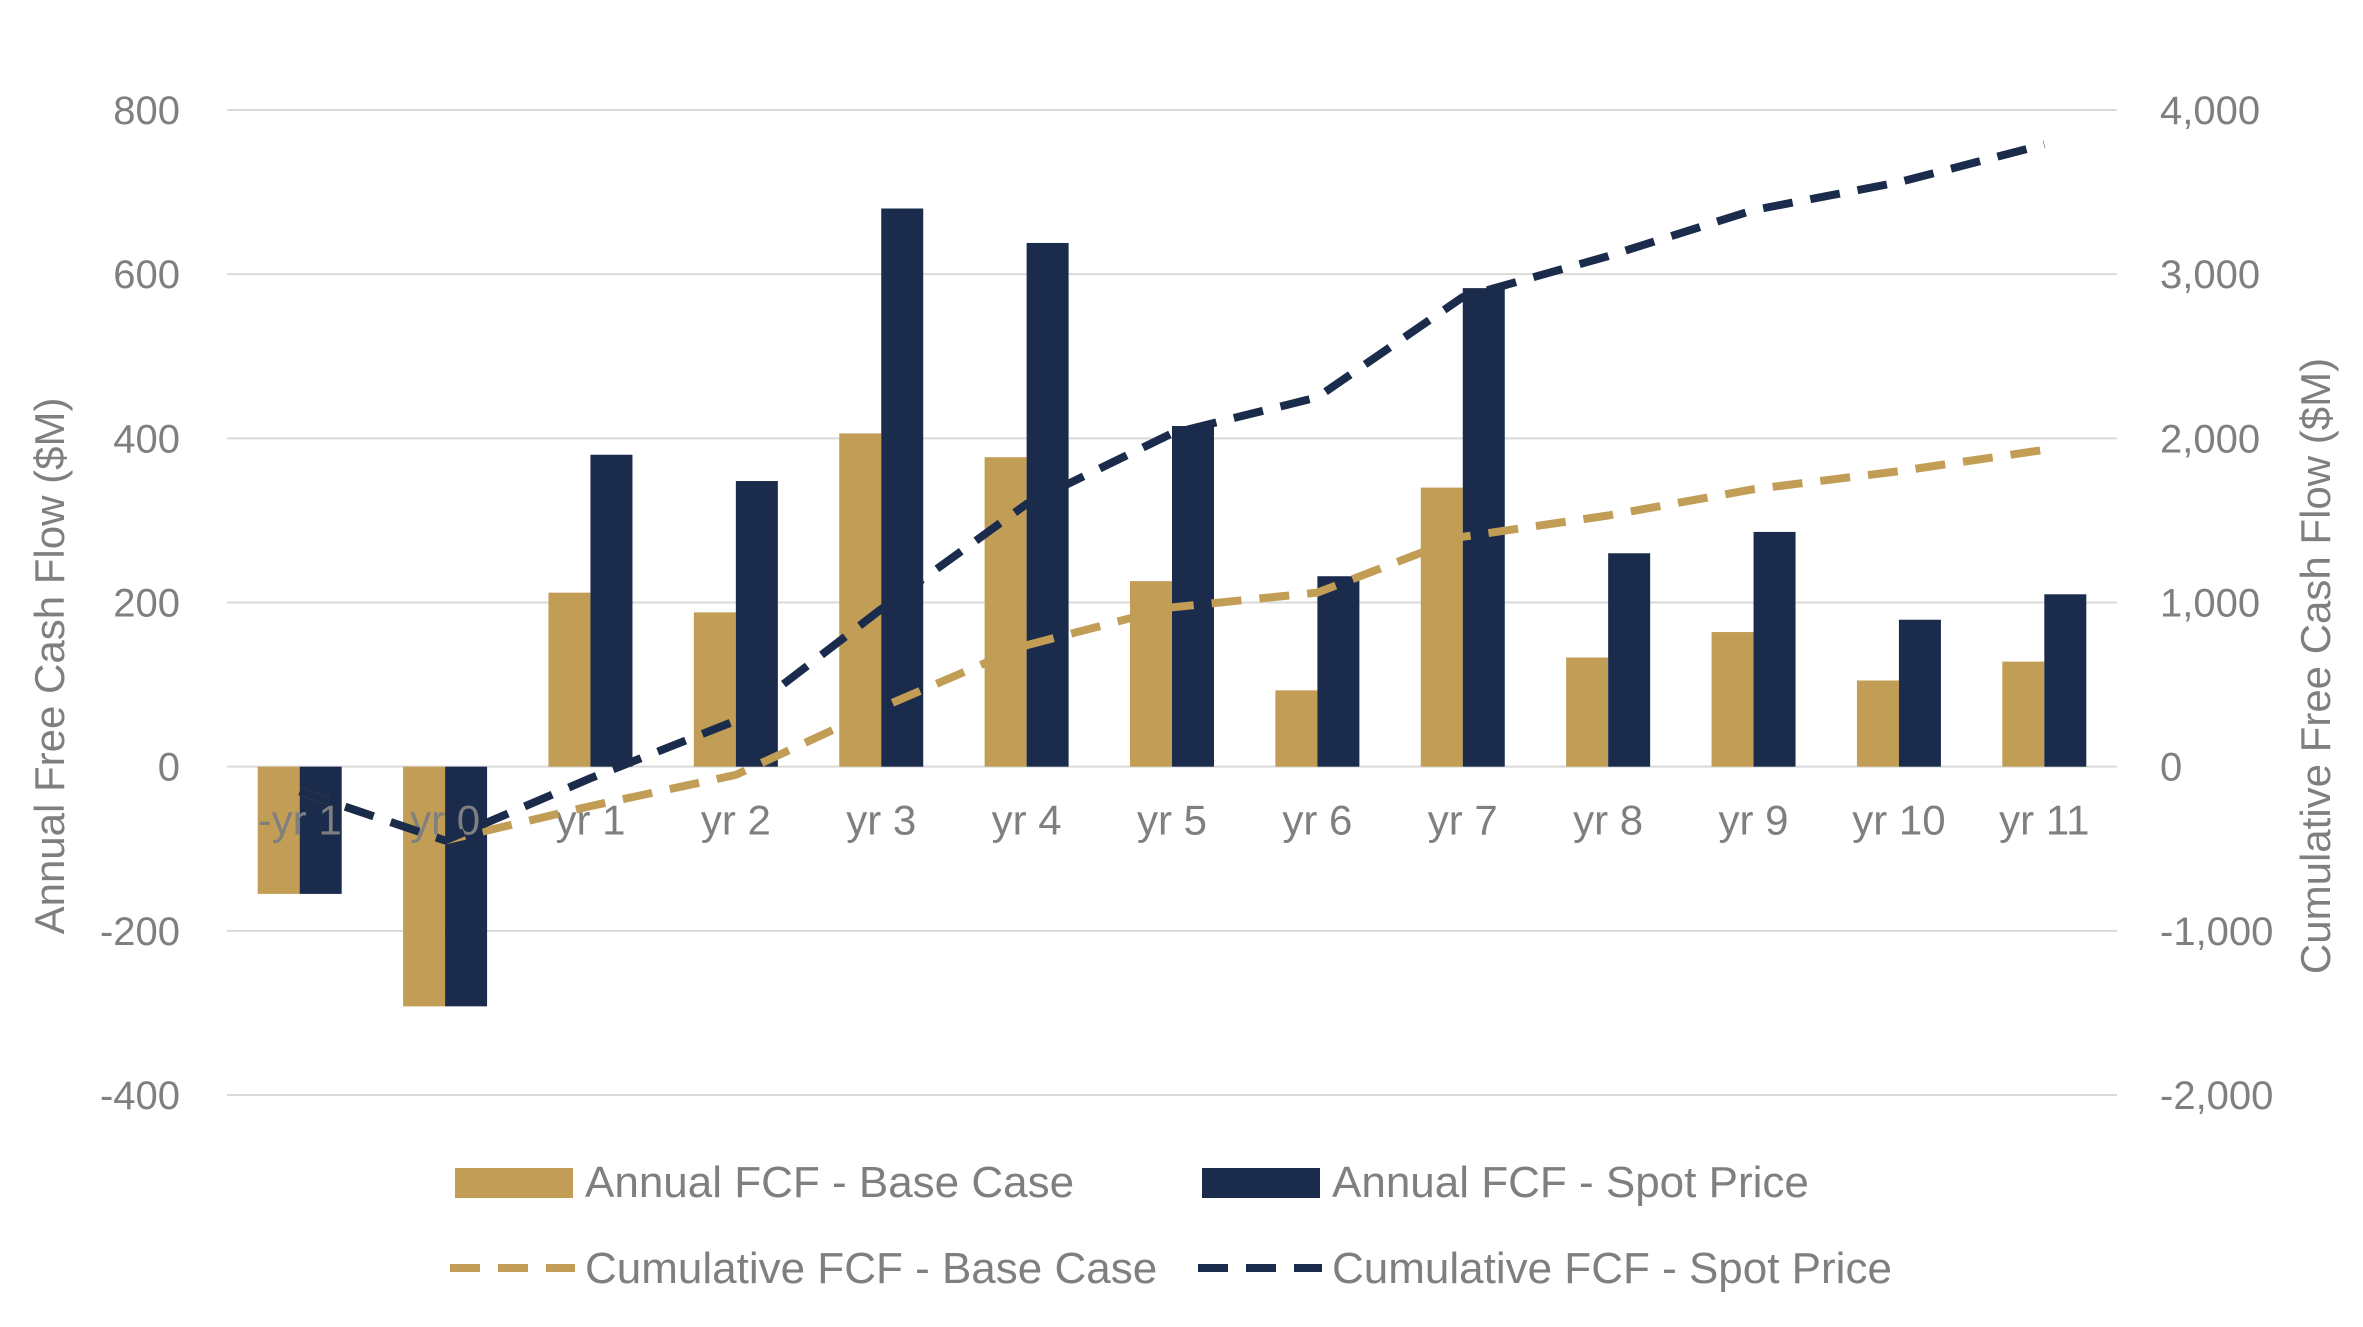 This screenshot has width=2363, height=1327. I want to click on y-tick-label-left: 0, so click(169, 768).